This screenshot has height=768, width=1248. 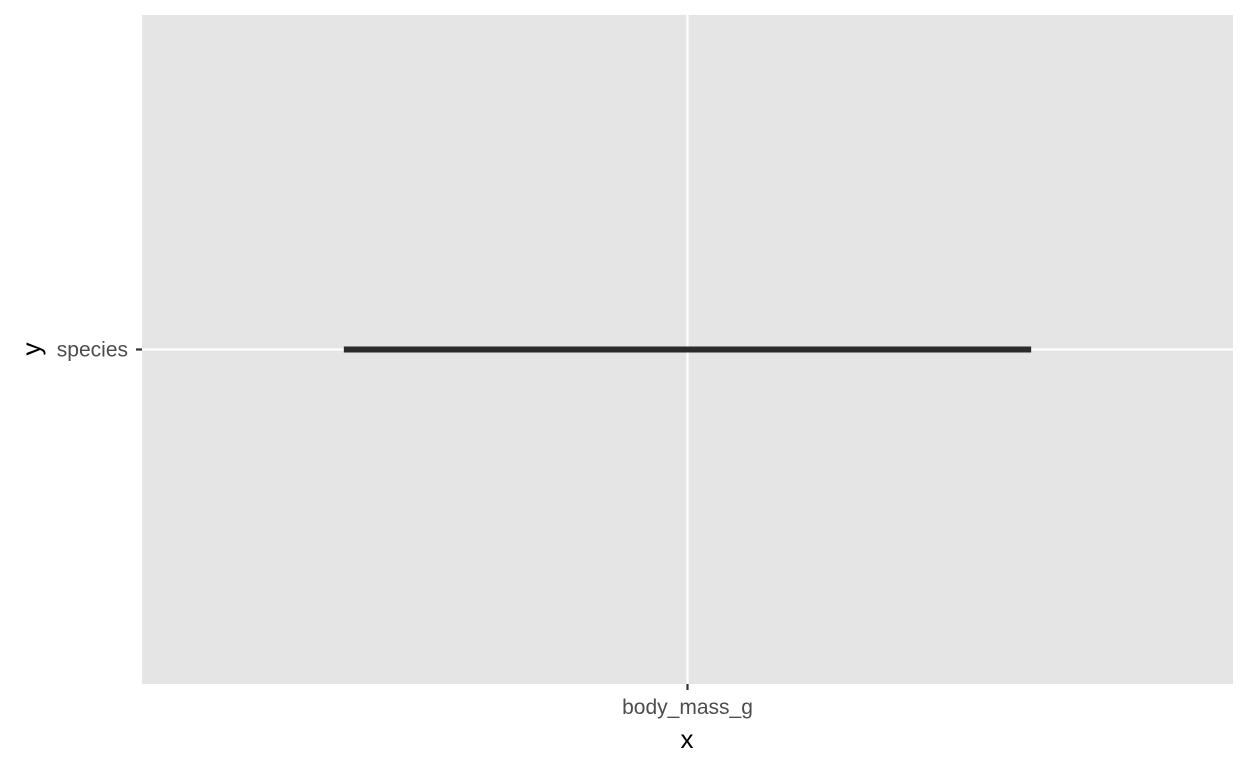 I want to click on x-tick-label: body_mass_g, so click(x=687, y=707).